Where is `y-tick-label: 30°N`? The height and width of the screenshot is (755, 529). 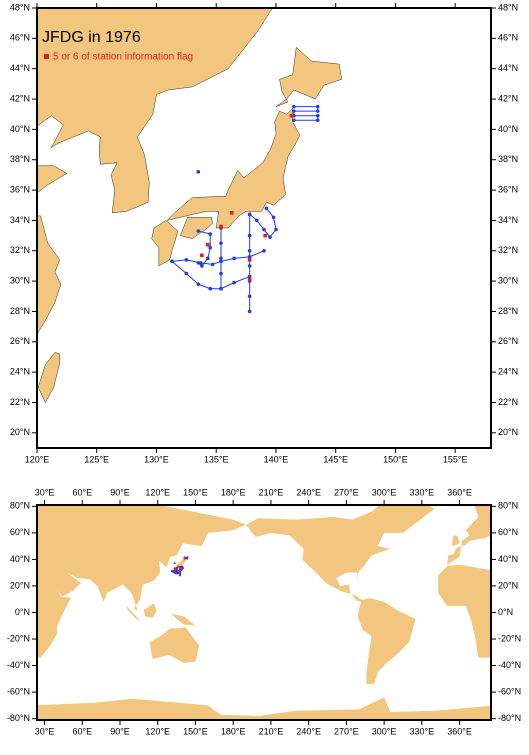 y-tick-label: 30°N is located at coordinates (508, 280).